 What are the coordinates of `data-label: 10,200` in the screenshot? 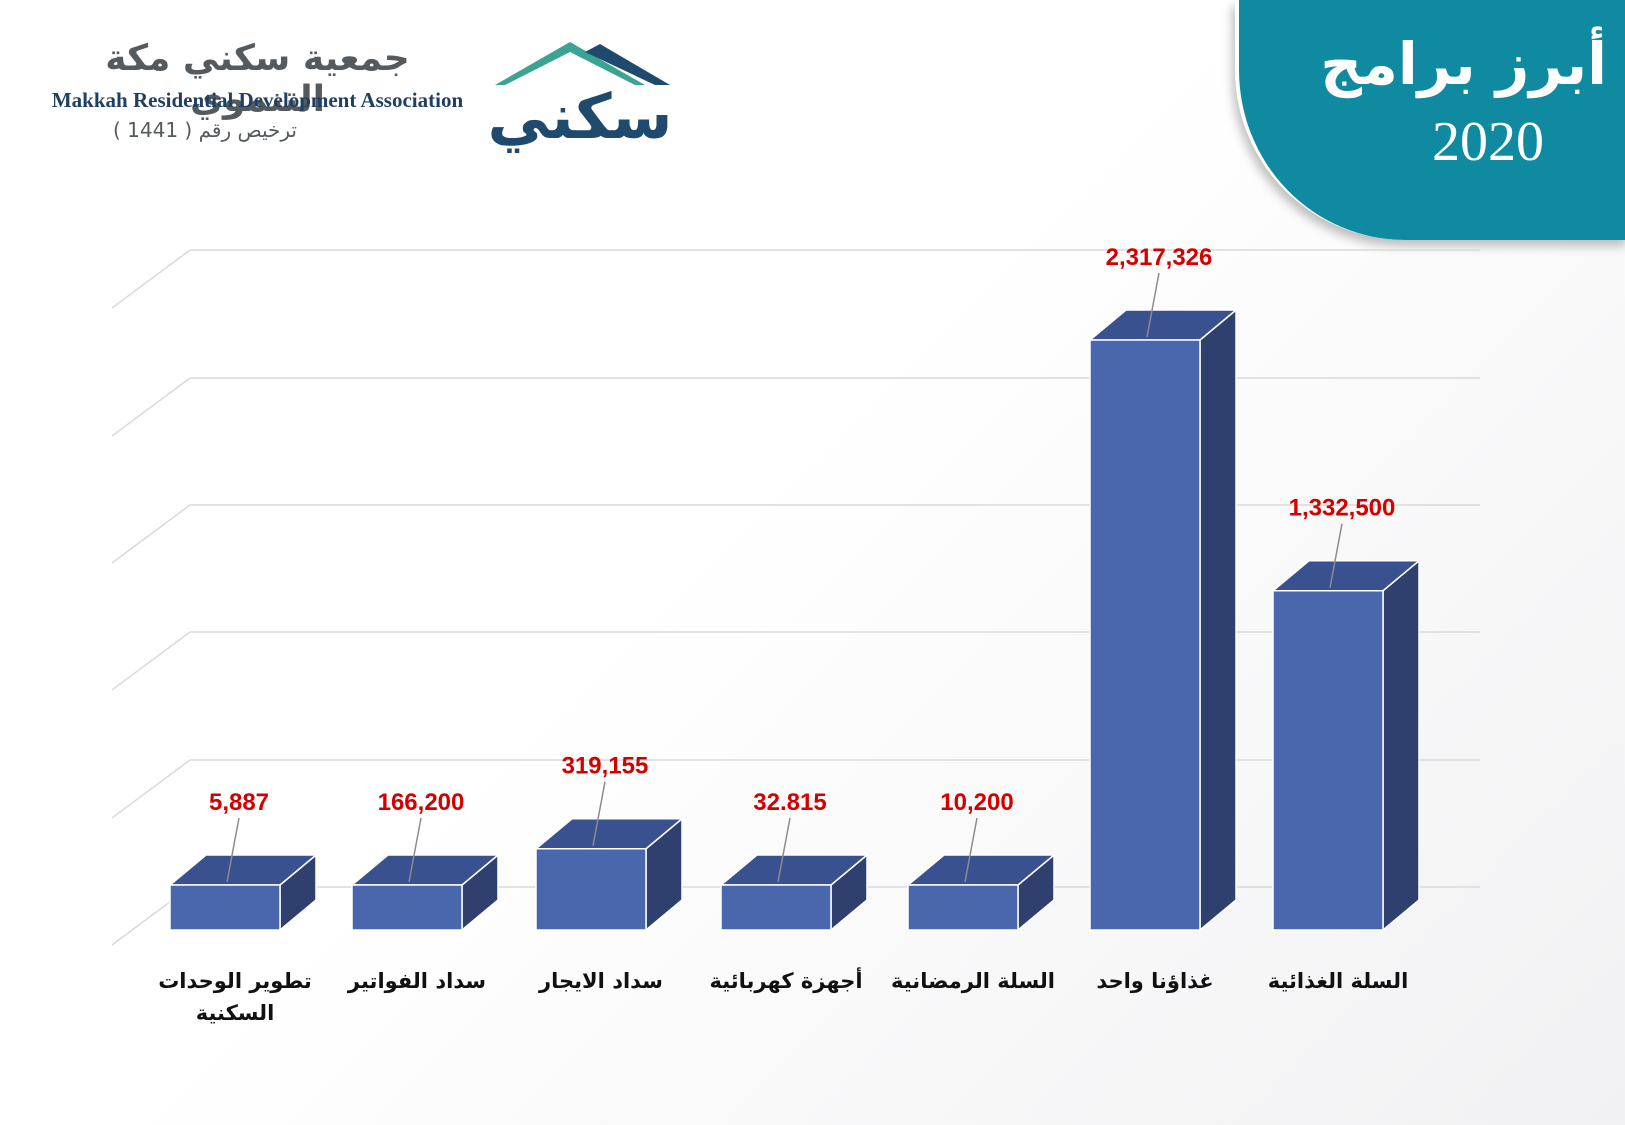 It's located at (976, 802).